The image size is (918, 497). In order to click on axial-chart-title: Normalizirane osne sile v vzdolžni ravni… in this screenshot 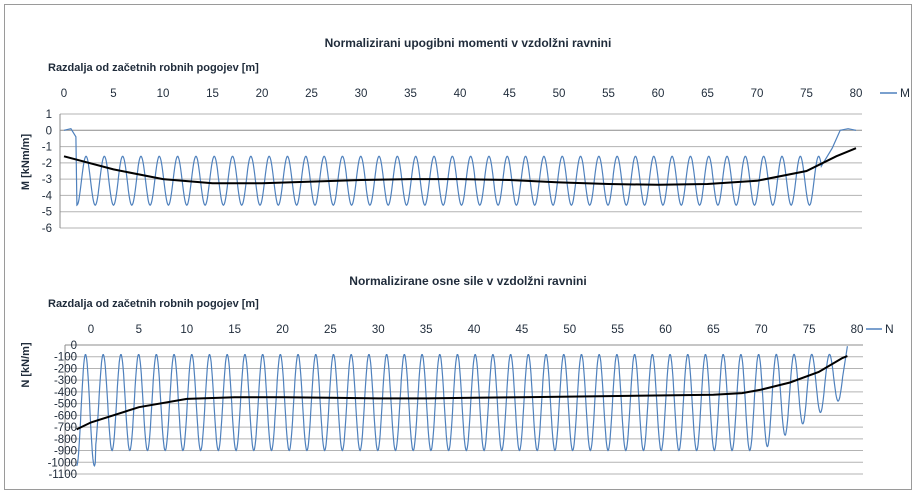, I will do `click(467, 281)`.